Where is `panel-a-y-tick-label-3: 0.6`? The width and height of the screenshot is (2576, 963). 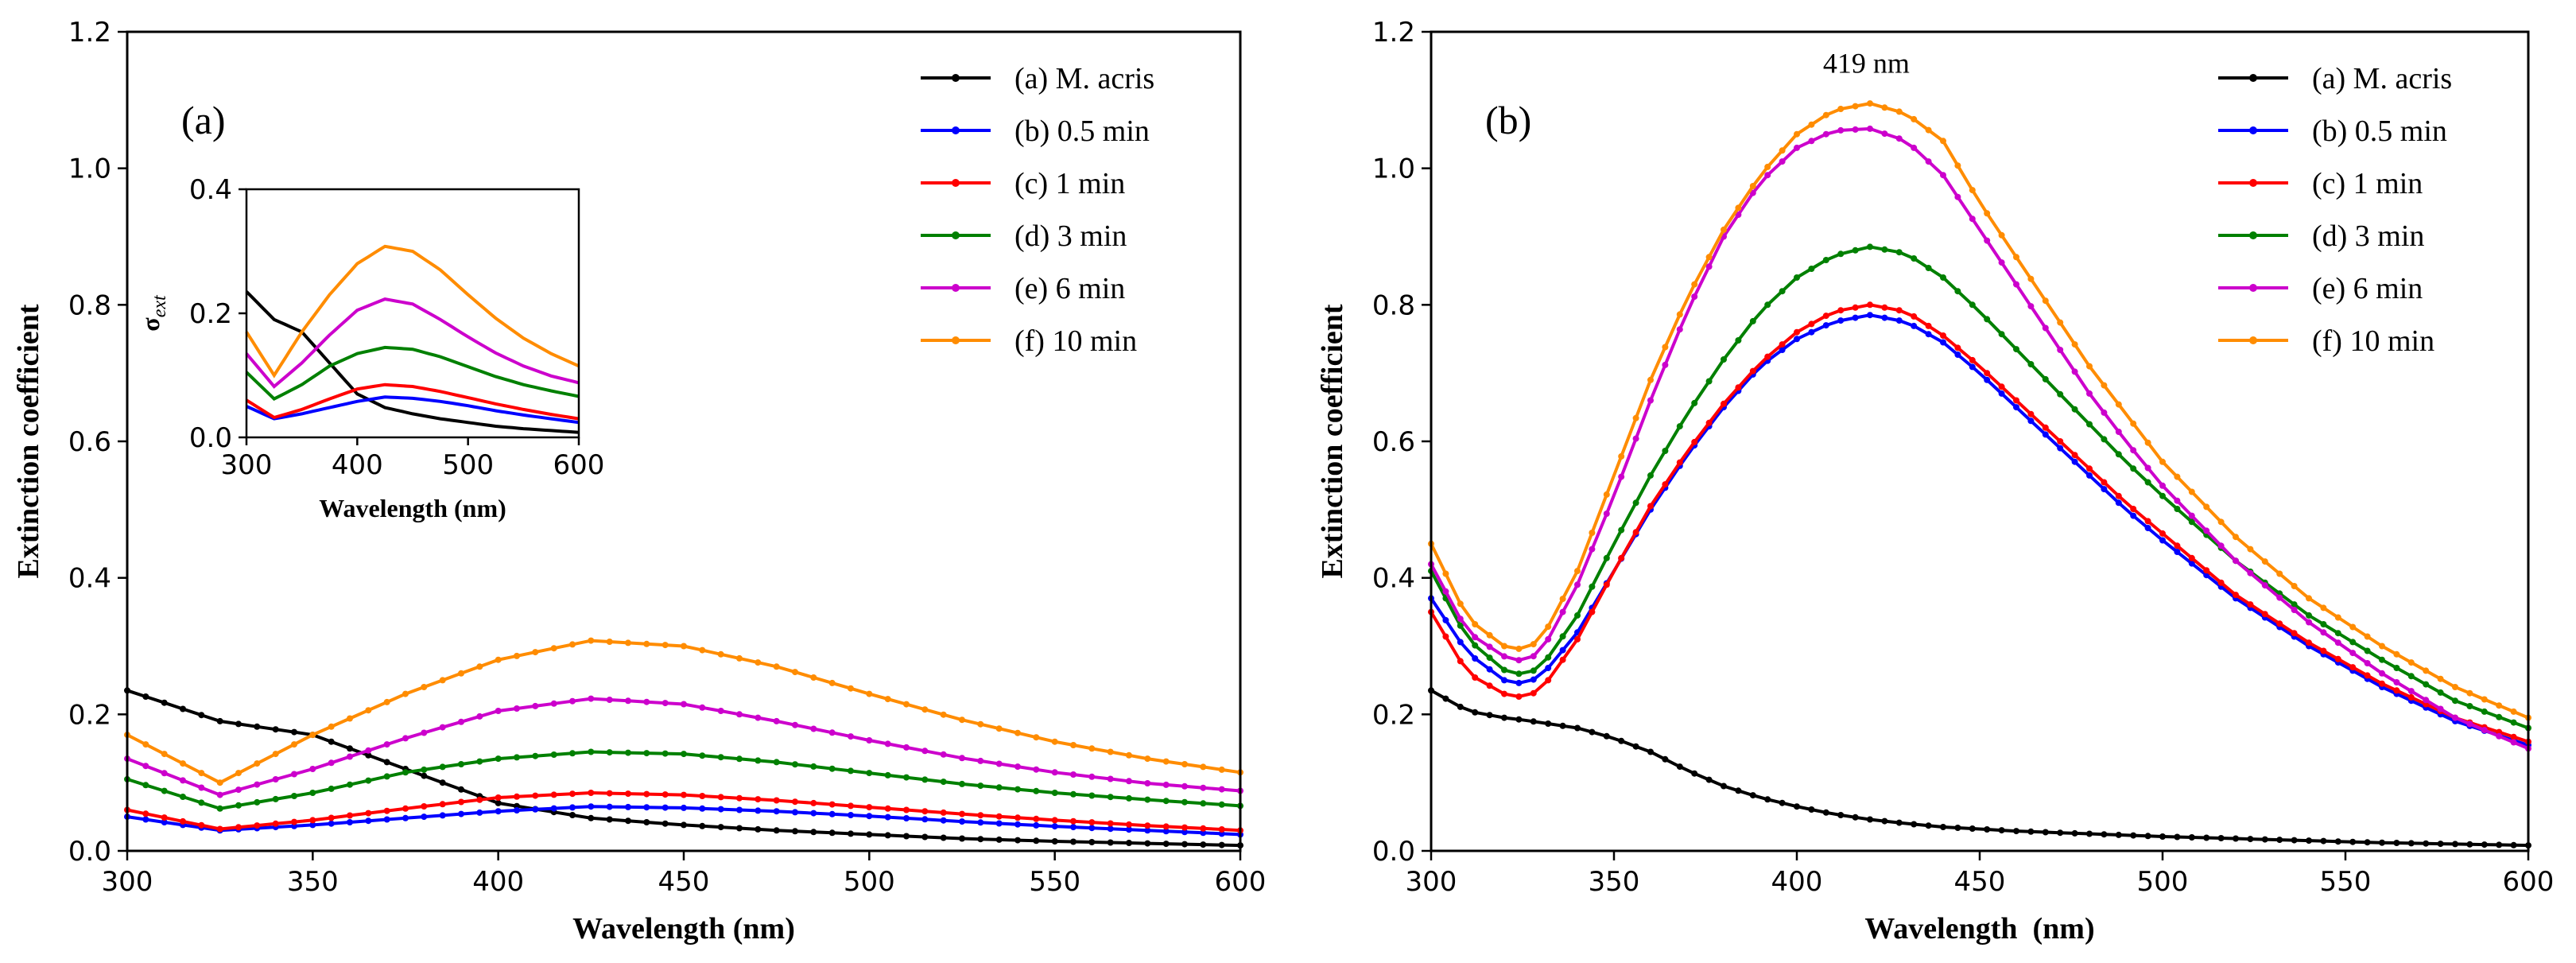 panel-a-y-tick-label-3: 0.6 is located at coordinates (89, 442).